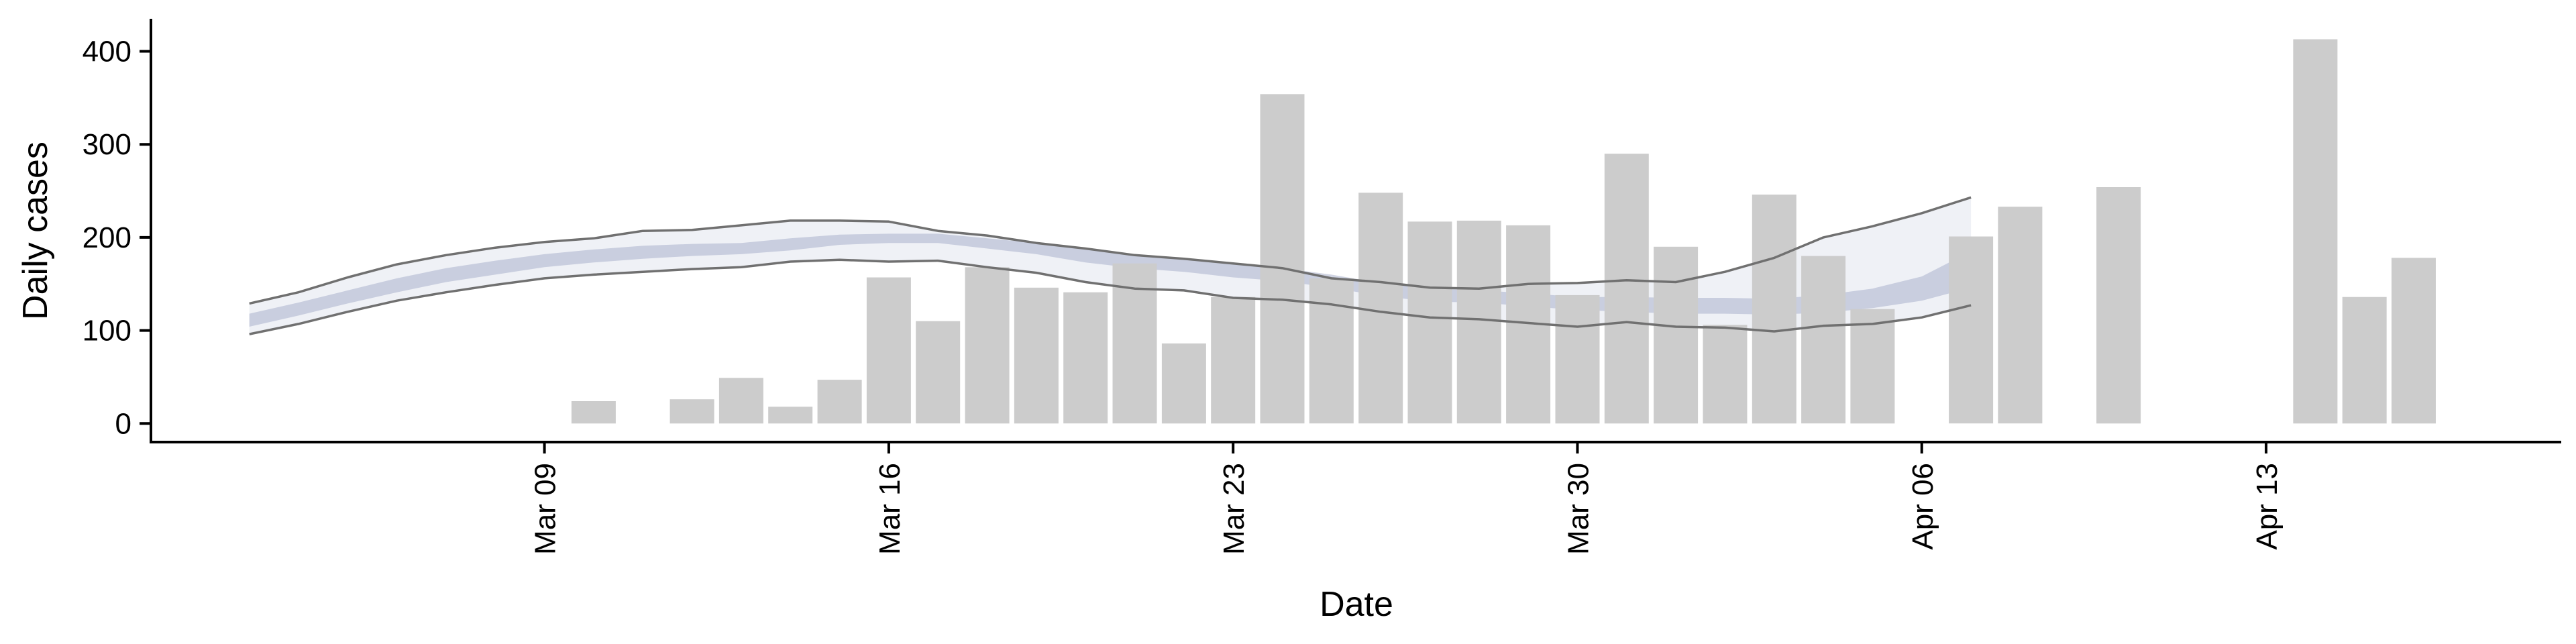  I want to click on y-tick-label: 300, so click(107, 144).